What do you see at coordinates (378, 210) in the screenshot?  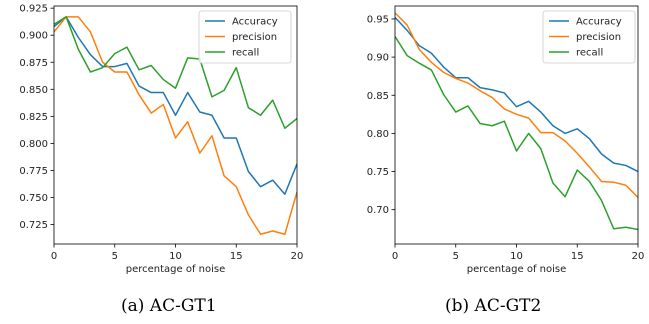 I see `y-tick-label: 0.70` at bounding box center [378, 210].